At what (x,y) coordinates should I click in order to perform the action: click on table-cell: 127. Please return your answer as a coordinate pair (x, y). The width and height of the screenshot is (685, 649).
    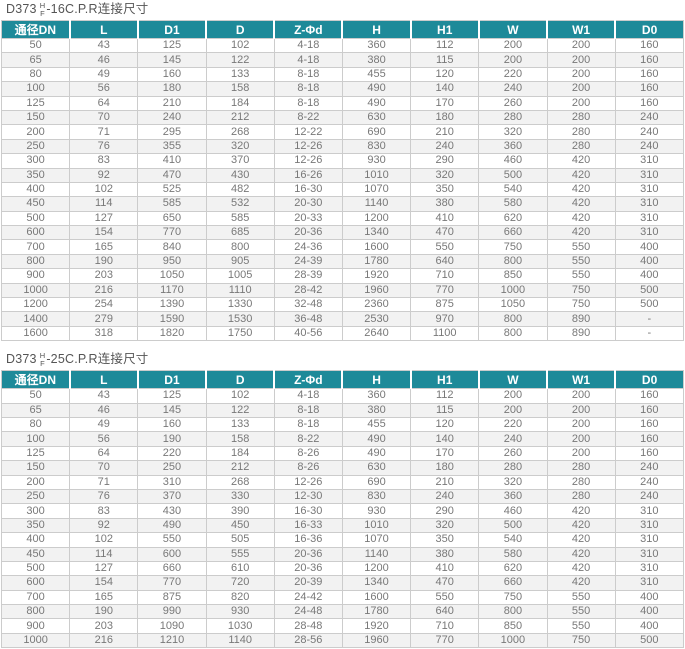
    Looking at the image, I should click on (104, 568).